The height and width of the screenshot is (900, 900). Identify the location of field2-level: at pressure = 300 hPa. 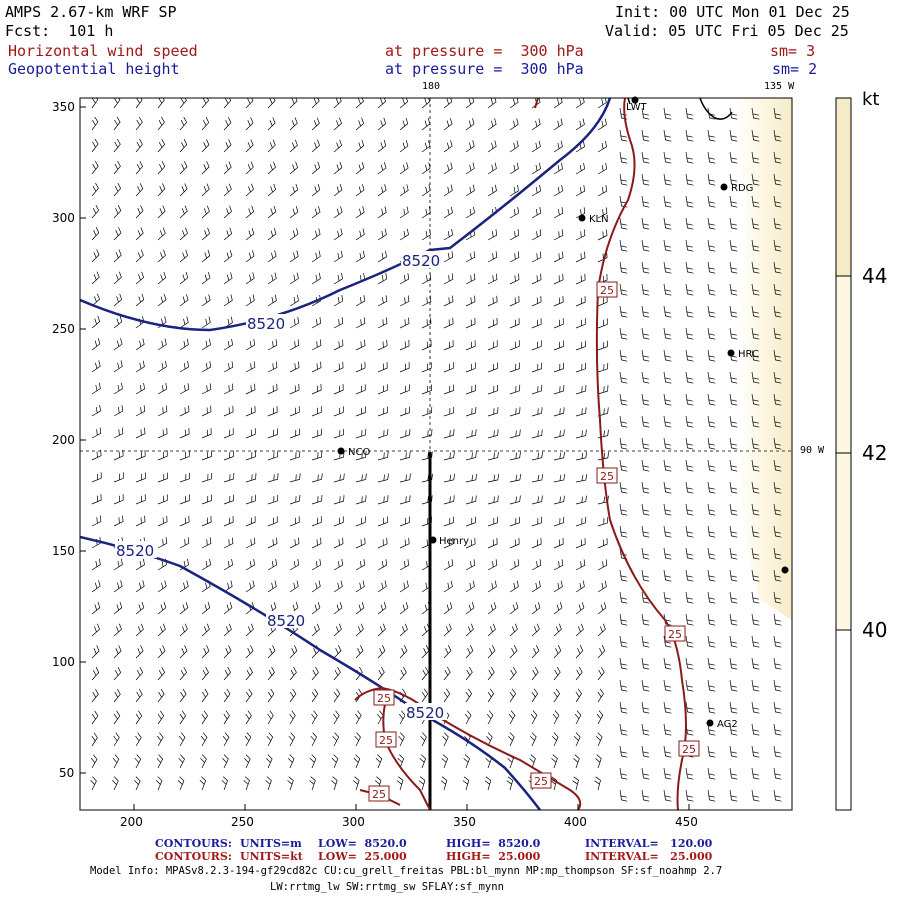
(484, 69).